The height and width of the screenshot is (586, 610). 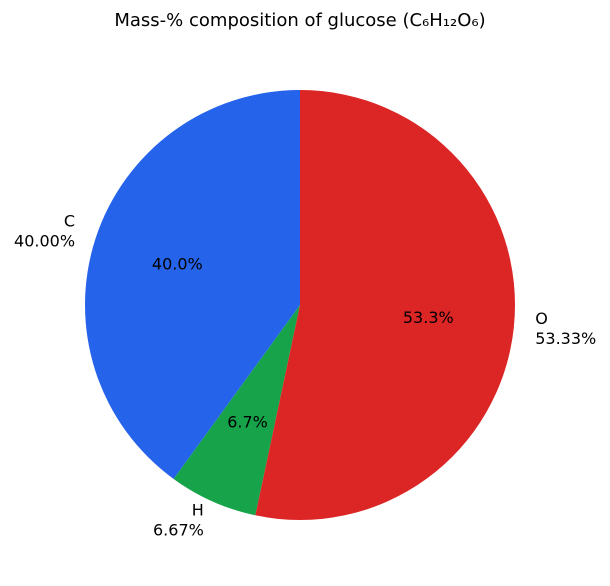 I want to click on slice-label: C, so click(x=69, y=220).